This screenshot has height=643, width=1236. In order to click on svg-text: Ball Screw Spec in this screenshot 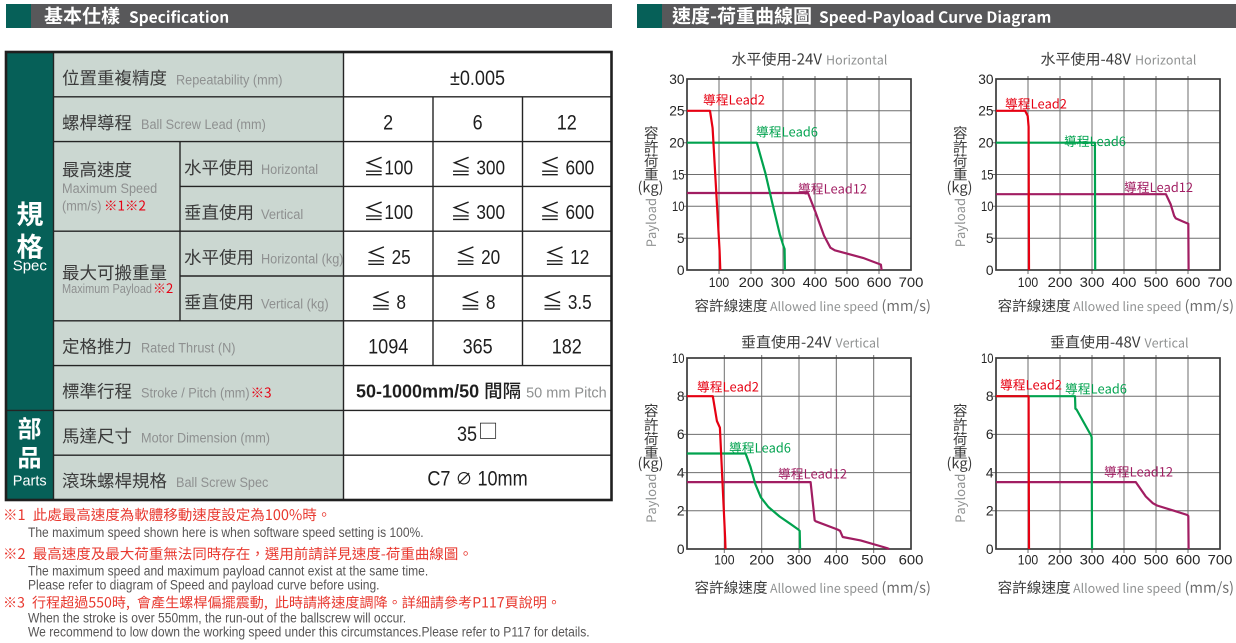, I will do `click(222, 482)`.